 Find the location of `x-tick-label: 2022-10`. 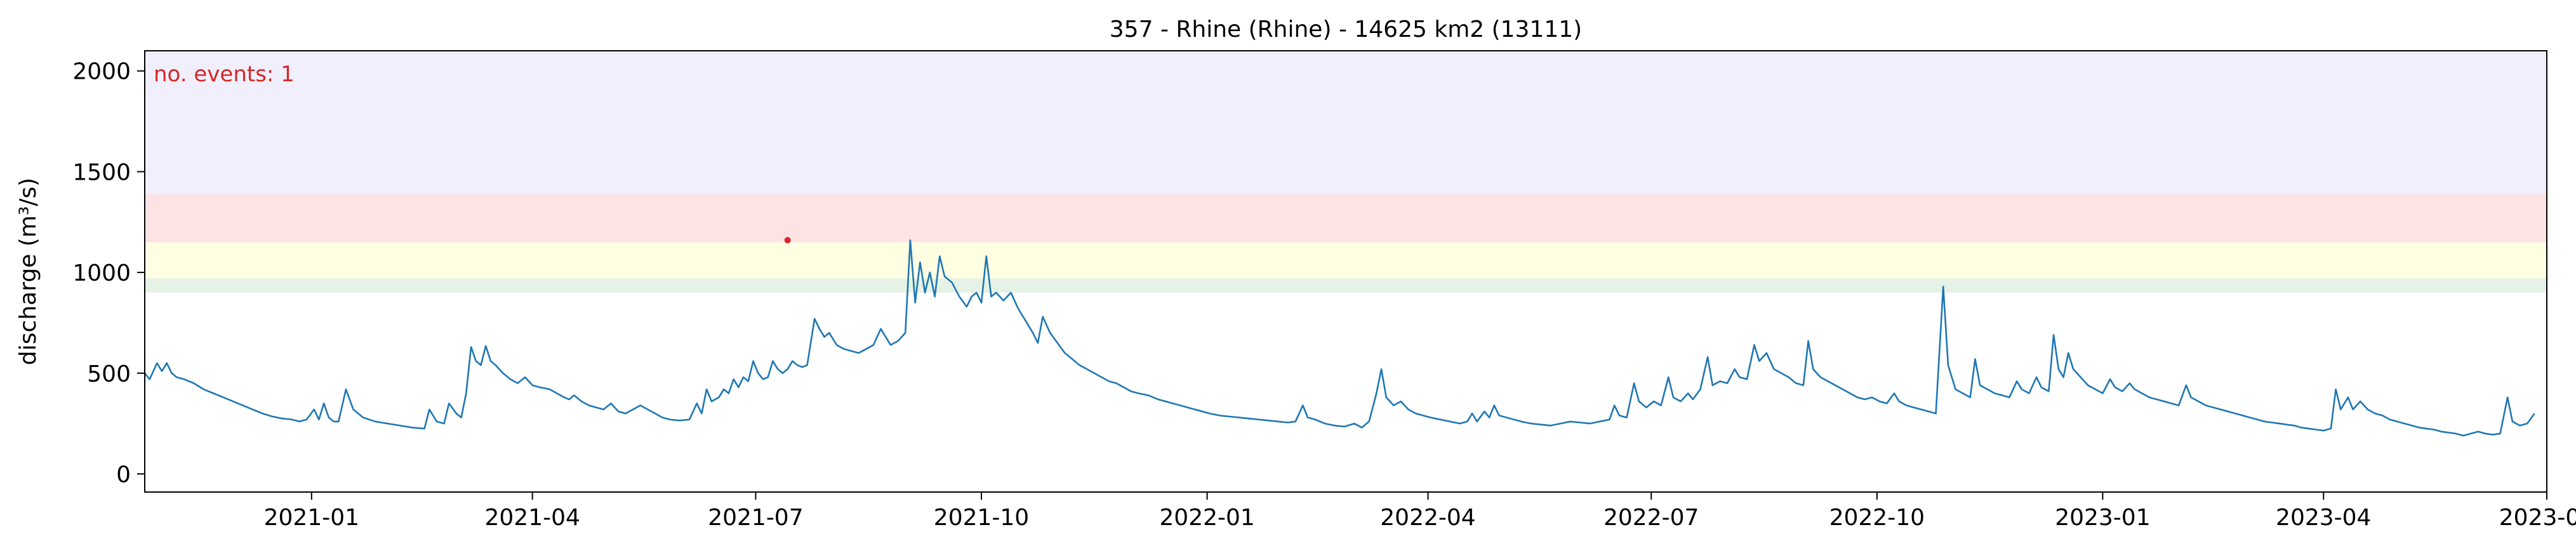

x-tick-label: 2022-10 is located at coordinates (1877, 518).